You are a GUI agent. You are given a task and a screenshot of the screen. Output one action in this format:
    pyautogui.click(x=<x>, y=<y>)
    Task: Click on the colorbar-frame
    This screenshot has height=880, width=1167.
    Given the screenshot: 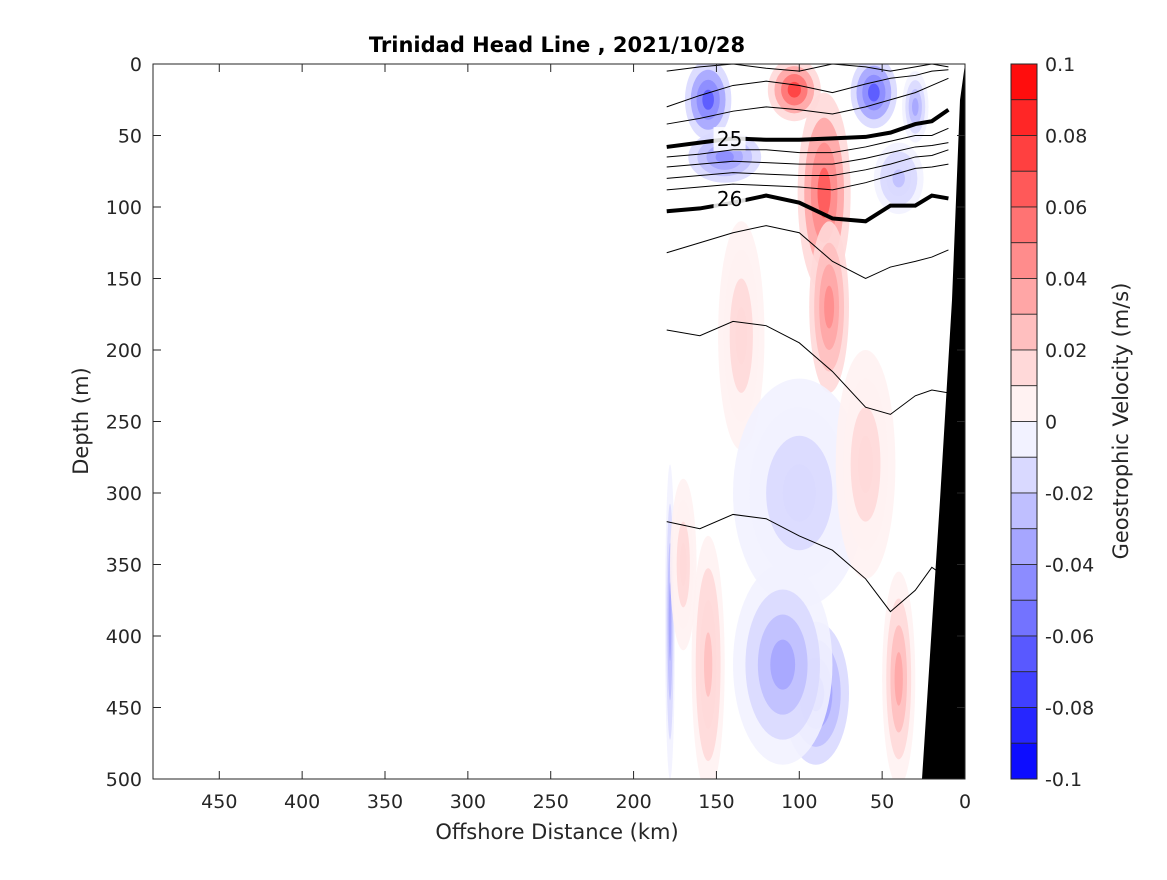 What is the action you would take?
    pyautogui.click(x=1024, y=421)
    